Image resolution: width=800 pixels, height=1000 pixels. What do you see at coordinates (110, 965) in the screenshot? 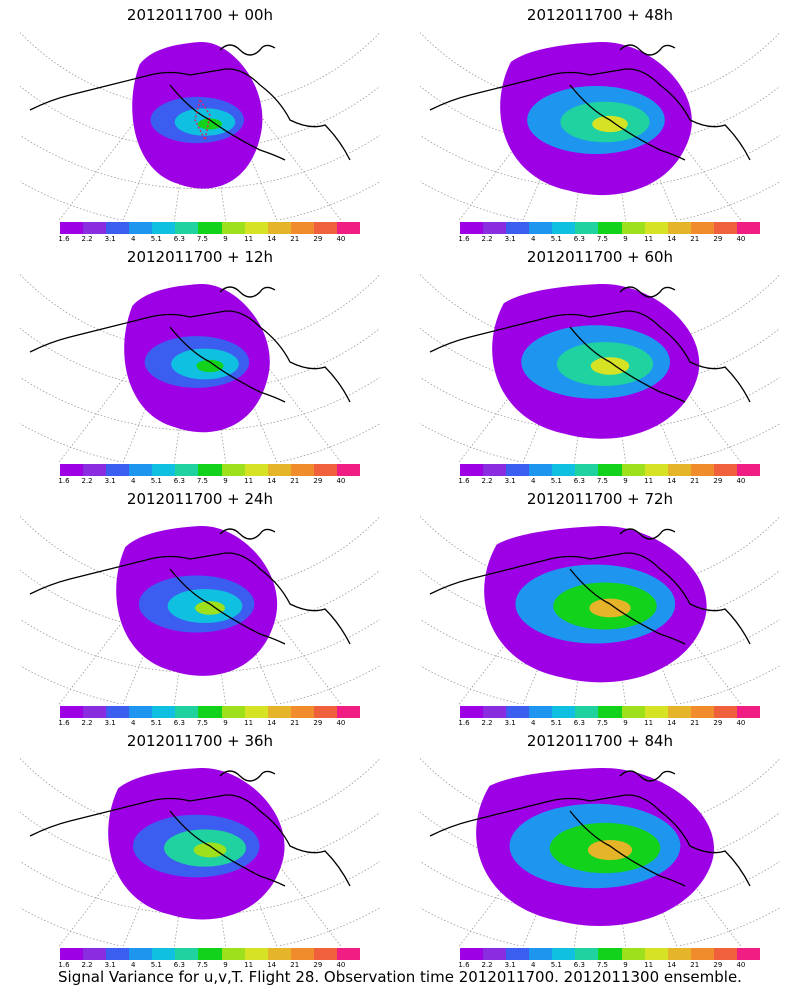
I see `colorbar-tick-label: 3.1` at bounding box center [110, 965].